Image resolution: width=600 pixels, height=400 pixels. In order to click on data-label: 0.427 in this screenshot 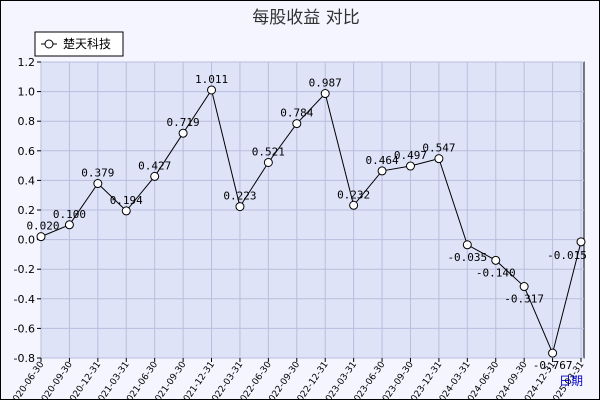, I will do `click(154, 165)`.